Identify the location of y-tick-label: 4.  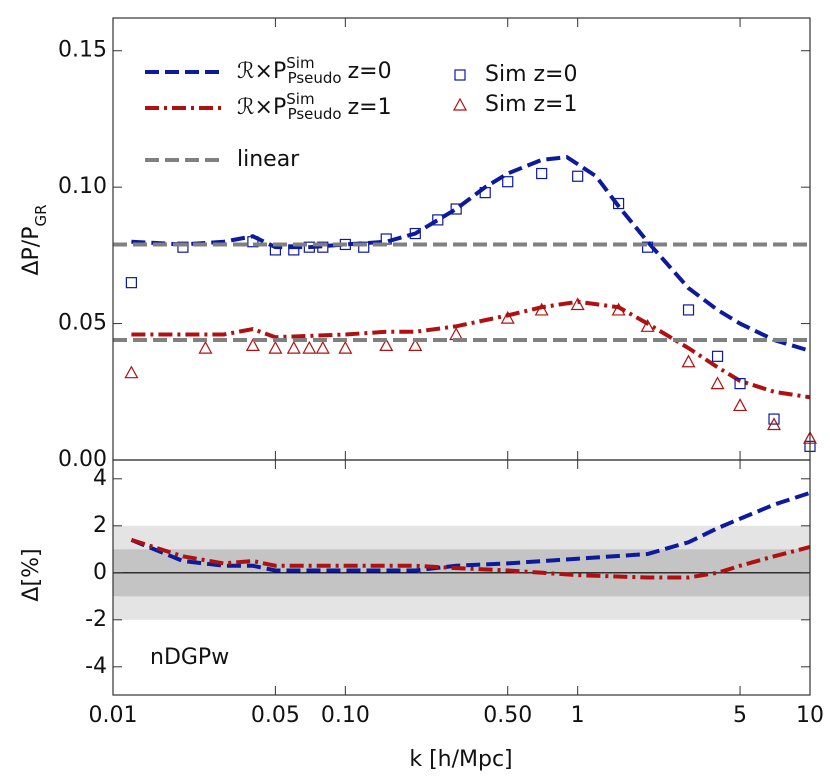
(100, 478).